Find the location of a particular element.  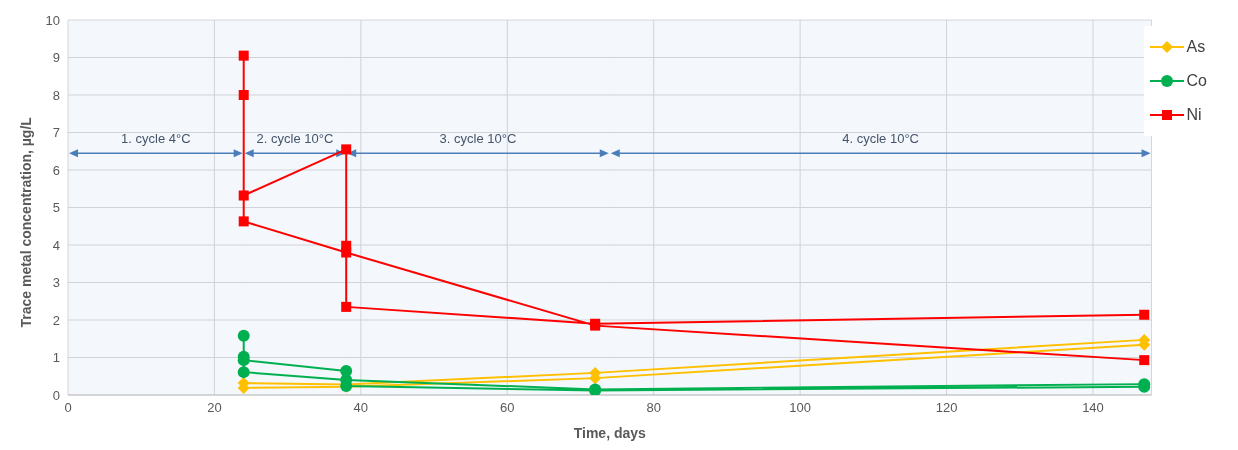

y-tick-label: 6 is located at coordinates (56, 170).